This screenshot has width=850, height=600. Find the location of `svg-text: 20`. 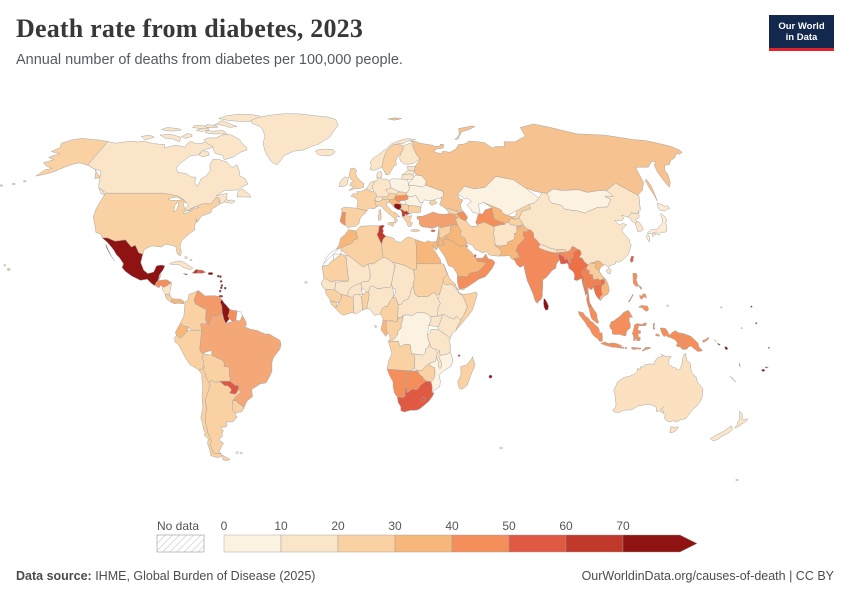

svg-text: 20 is located at coordinates (338, 526).